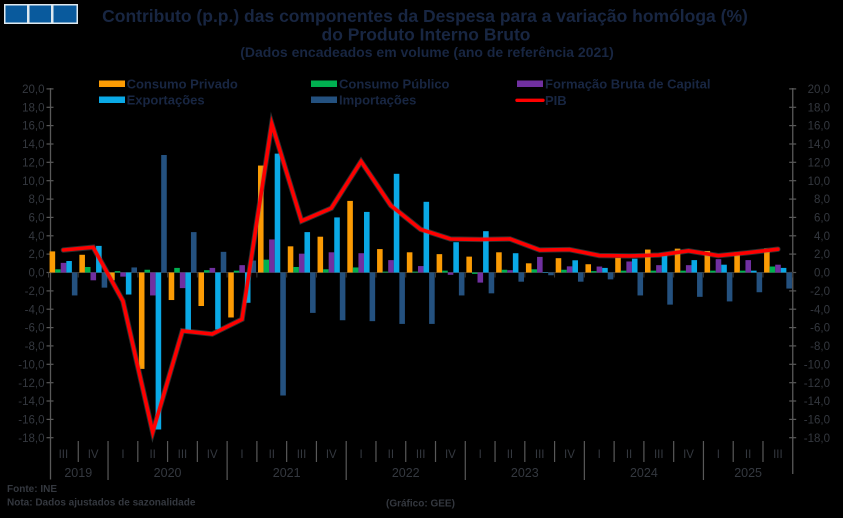 The width and height of the screenshot is (843, 518). I want to click on svg-text: Formação Bruta de Capital, so click(627, 84).